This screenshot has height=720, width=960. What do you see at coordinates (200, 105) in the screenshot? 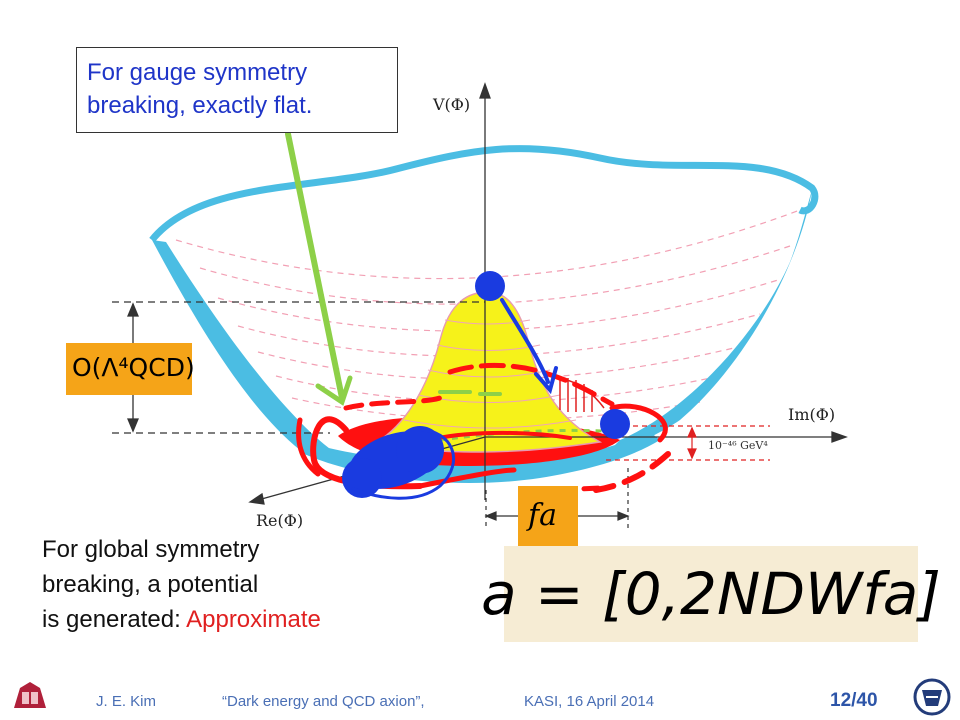
I see `gauge-note-line2: breaking, exactly flat.` at bounding box center [200, 105].